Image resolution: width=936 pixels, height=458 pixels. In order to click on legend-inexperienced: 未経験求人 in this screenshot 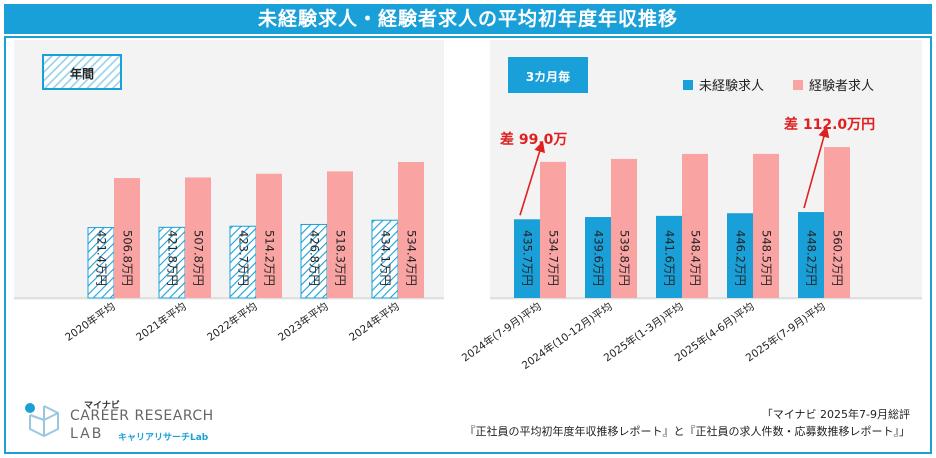, I will do `click(723, 84)`.